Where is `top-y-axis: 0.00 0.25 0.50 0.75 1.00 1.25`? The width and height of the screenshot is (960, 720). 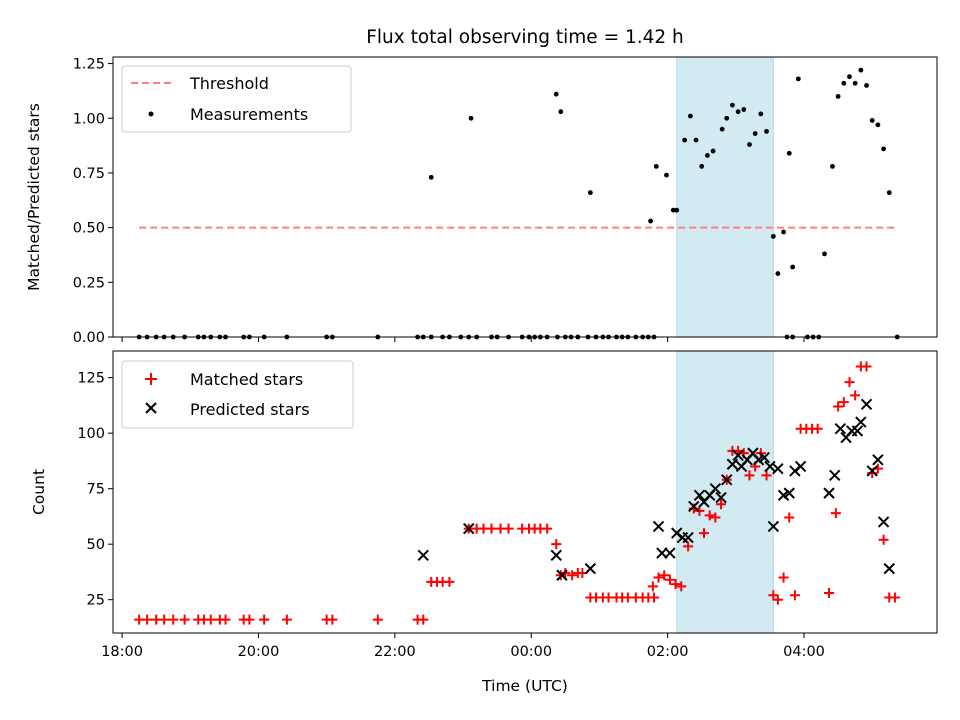 top-y-axis: 0.00 0.25 0.50 0.75 1.00 1.25 is located at coordinates (93, 201).